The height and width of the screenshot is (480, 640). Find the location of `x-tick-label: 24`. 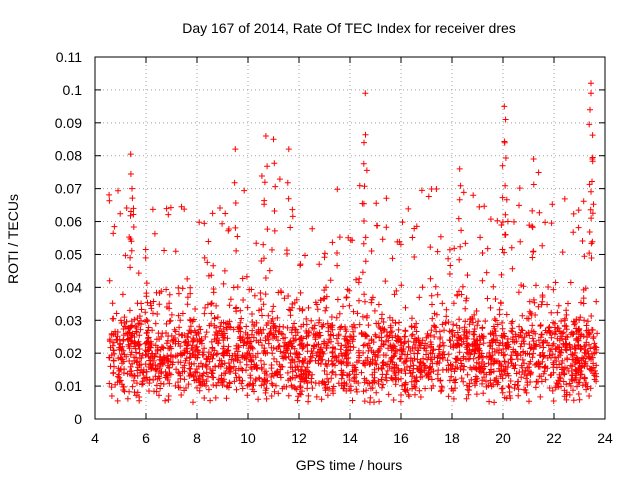

x-tick-label: 24 is located at coordinates (605, 438).